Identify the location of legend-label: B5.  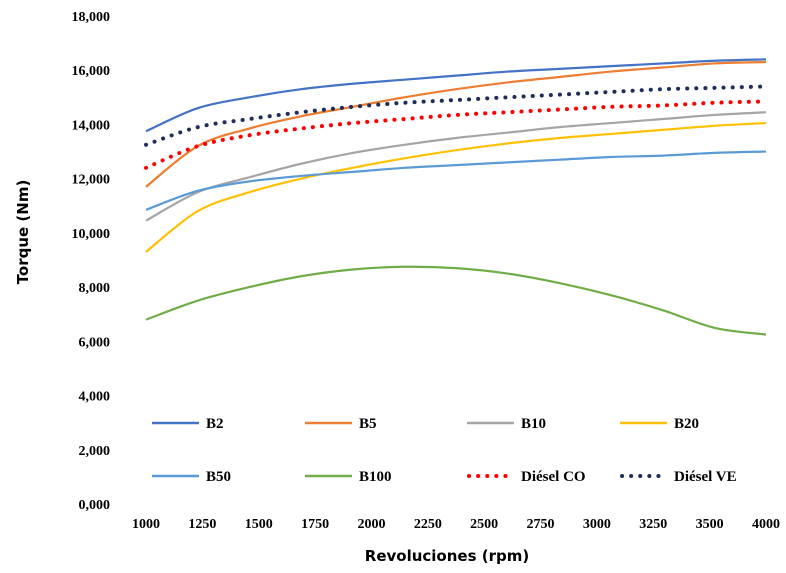
(368, 424).